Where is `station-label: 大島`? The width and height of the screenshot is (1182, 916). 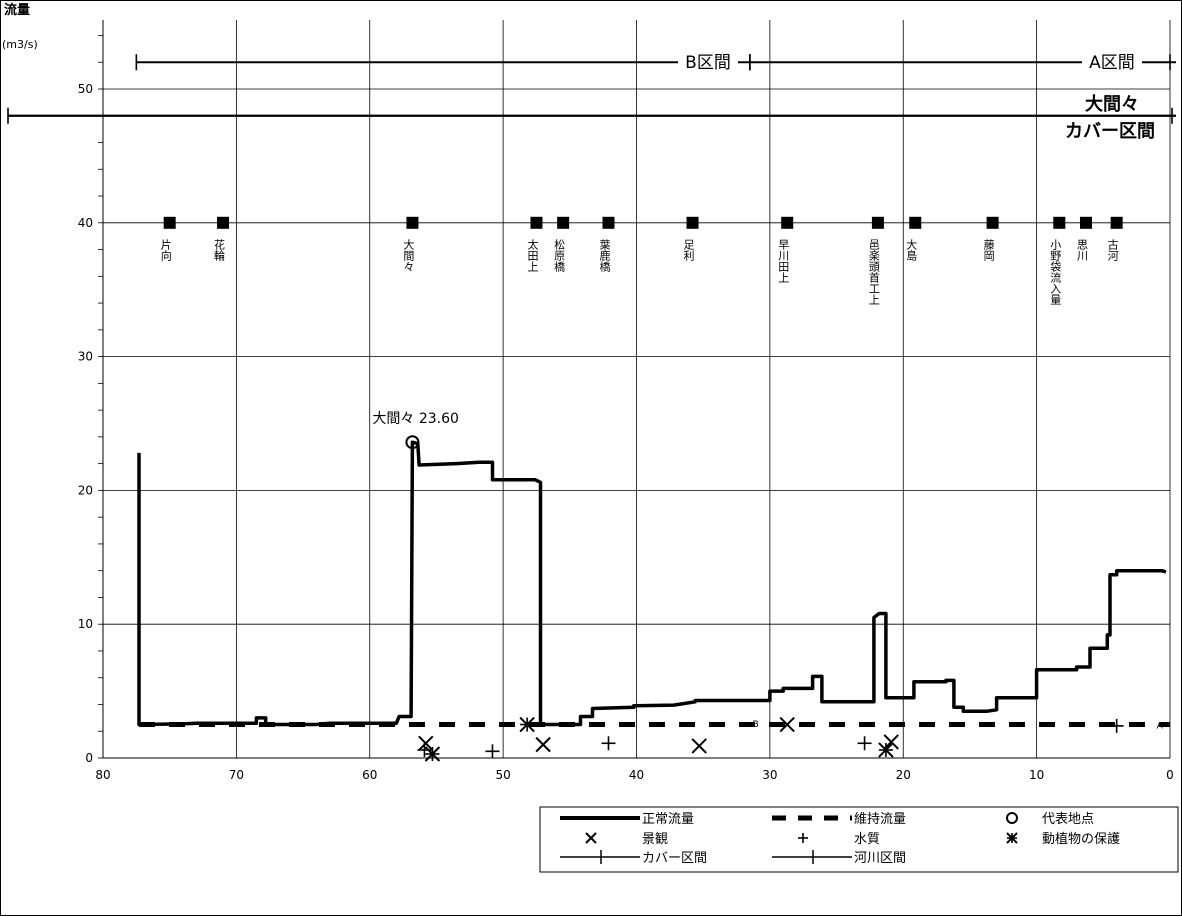
station-label: 大島 is located at coordinates (911, 249).